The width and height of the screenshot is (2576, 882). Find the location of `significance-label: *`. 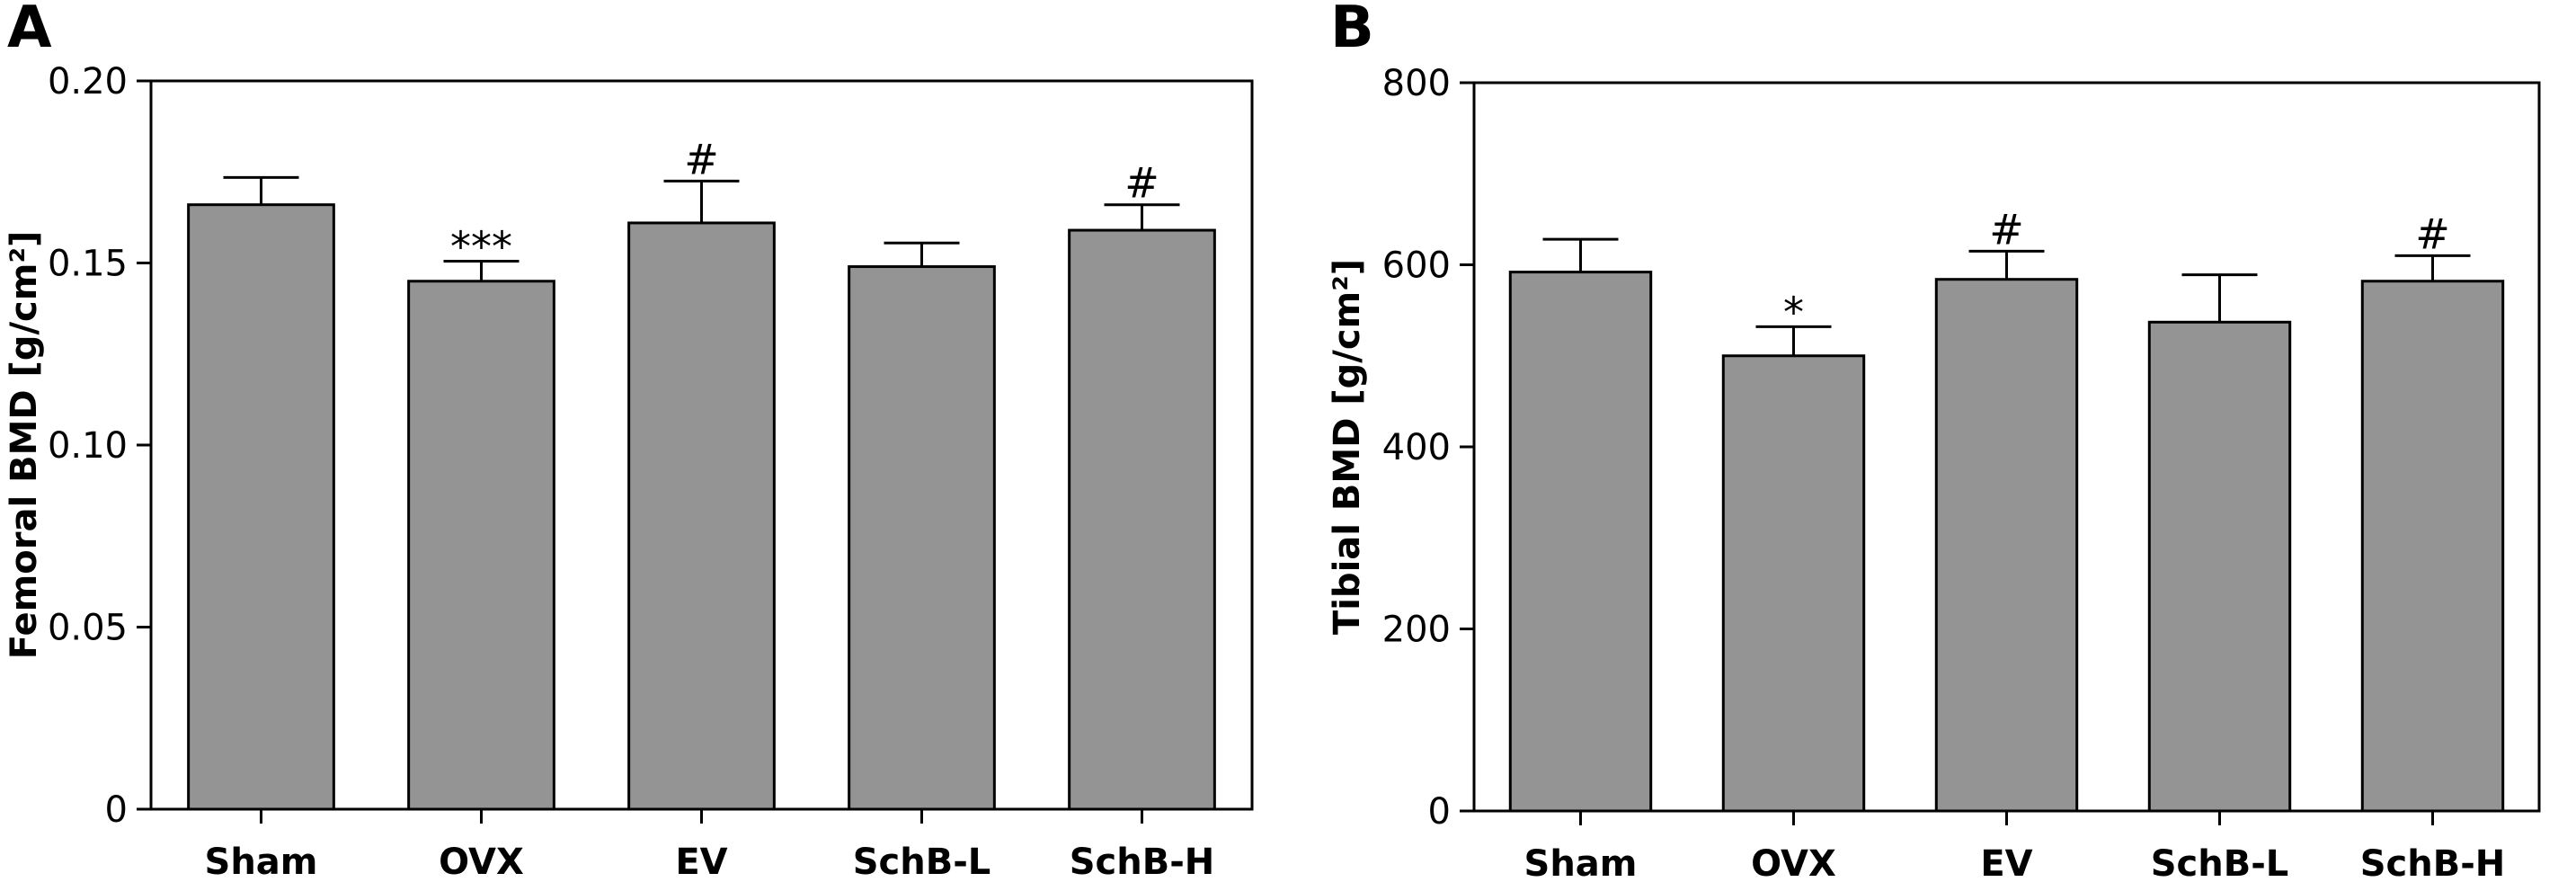

significance-label: * is located at coordinates (1793, 312).